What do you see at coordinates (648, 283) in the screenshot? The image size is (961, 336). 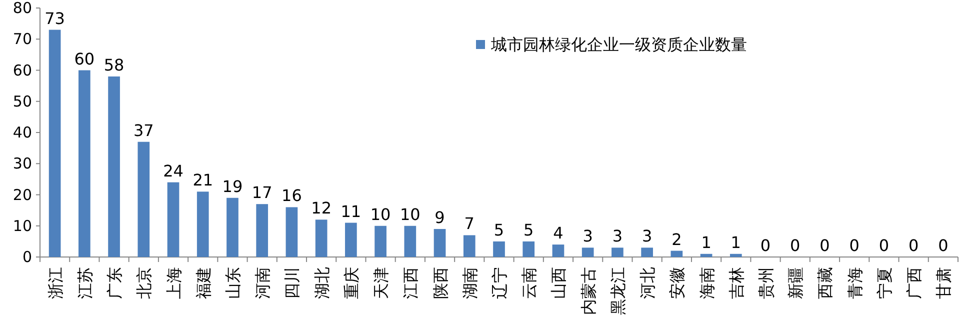 I see `x-tick-label: 河北` at bounding box center [648, 283].